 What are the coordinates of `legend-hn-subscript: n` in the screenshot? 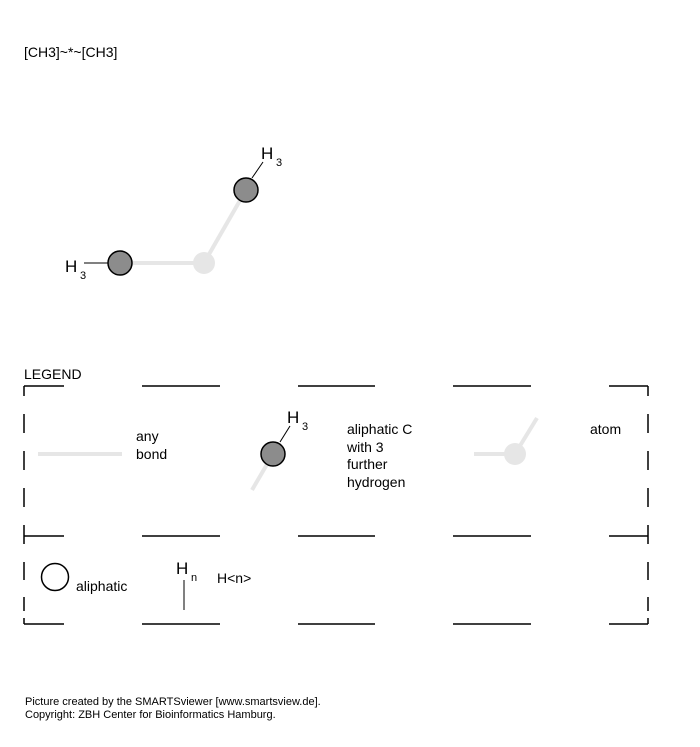 It's located at (194, 578).